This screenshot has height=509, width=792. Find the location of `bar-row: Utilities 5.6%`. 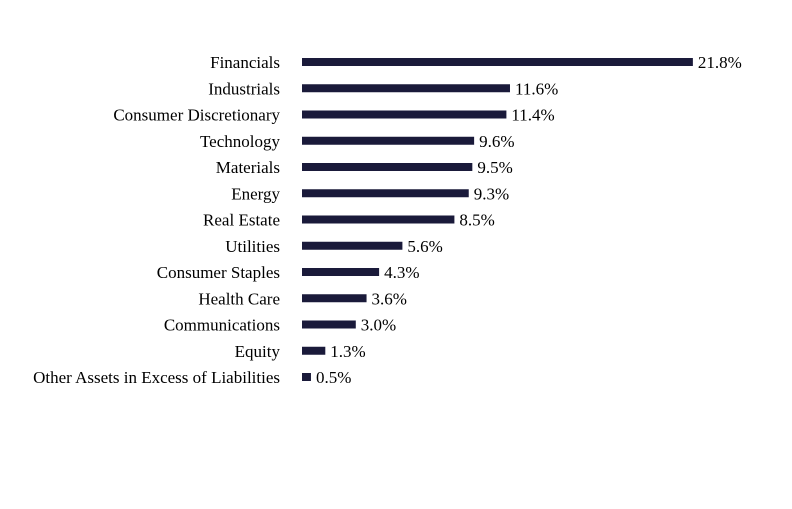

bar-row: Utilities 5.6% is located at coordinates (334, 246).